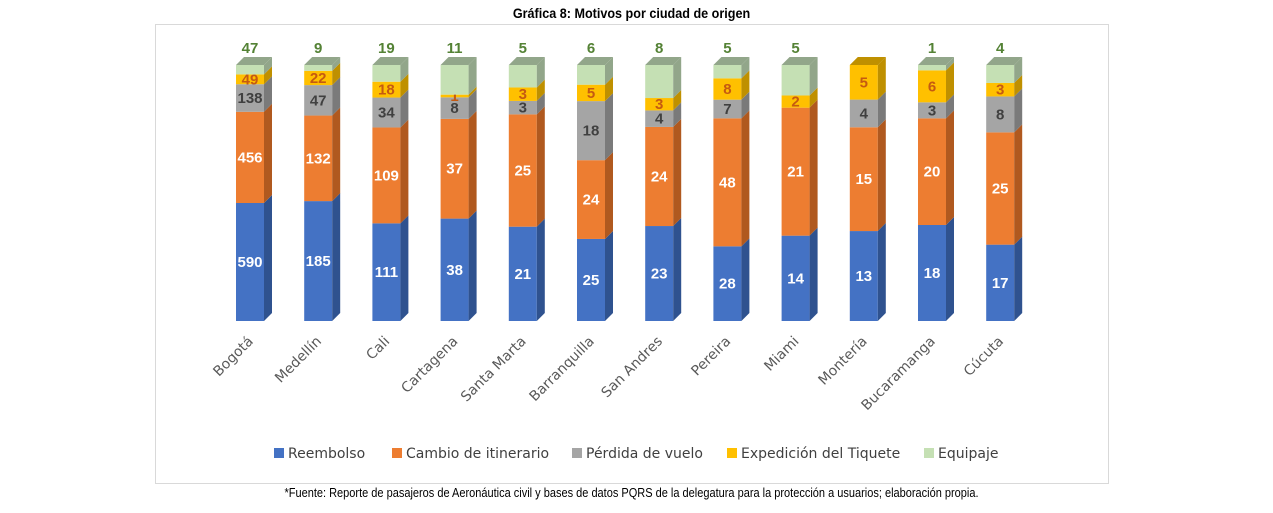 This screenshot has width=1273, height=513. I want to click on data-label: 1, so click(932, 48).